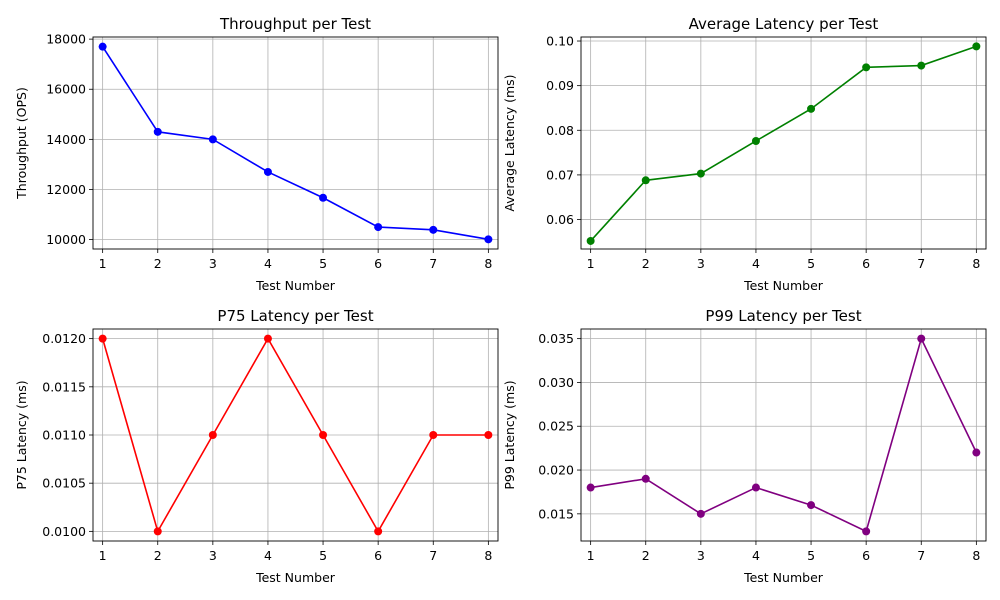 Image resolution: width=1000 pixels, height=600 pixels. I want to click on y-tick-label: 0.07, so click(560, 174).